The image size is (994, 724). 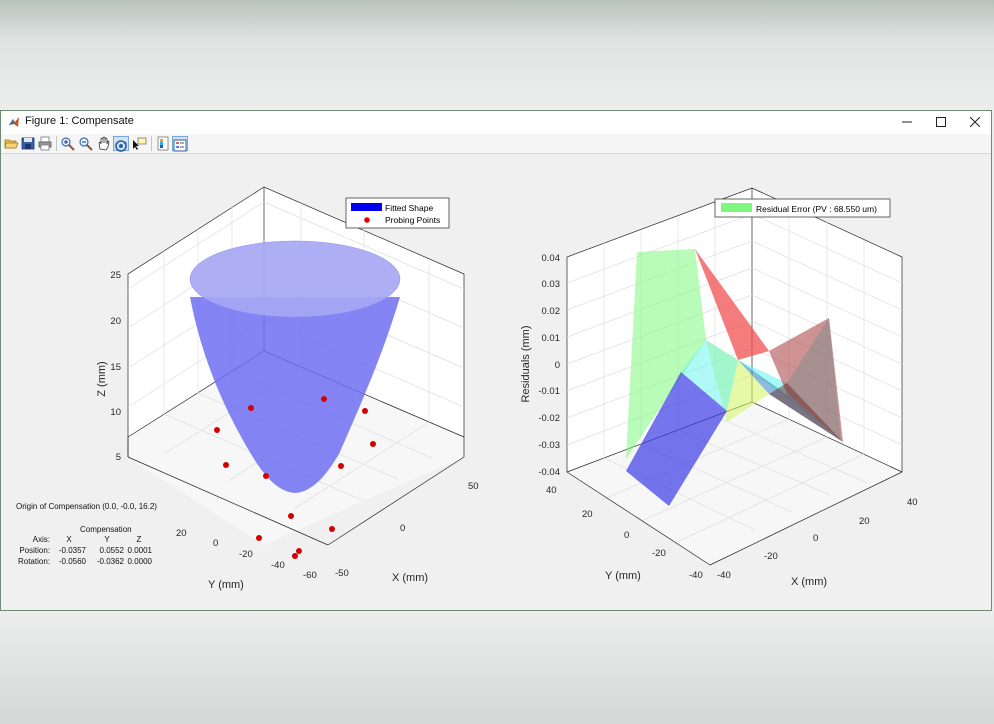 I want to click on minimize-button, so click(x=907, y=122).